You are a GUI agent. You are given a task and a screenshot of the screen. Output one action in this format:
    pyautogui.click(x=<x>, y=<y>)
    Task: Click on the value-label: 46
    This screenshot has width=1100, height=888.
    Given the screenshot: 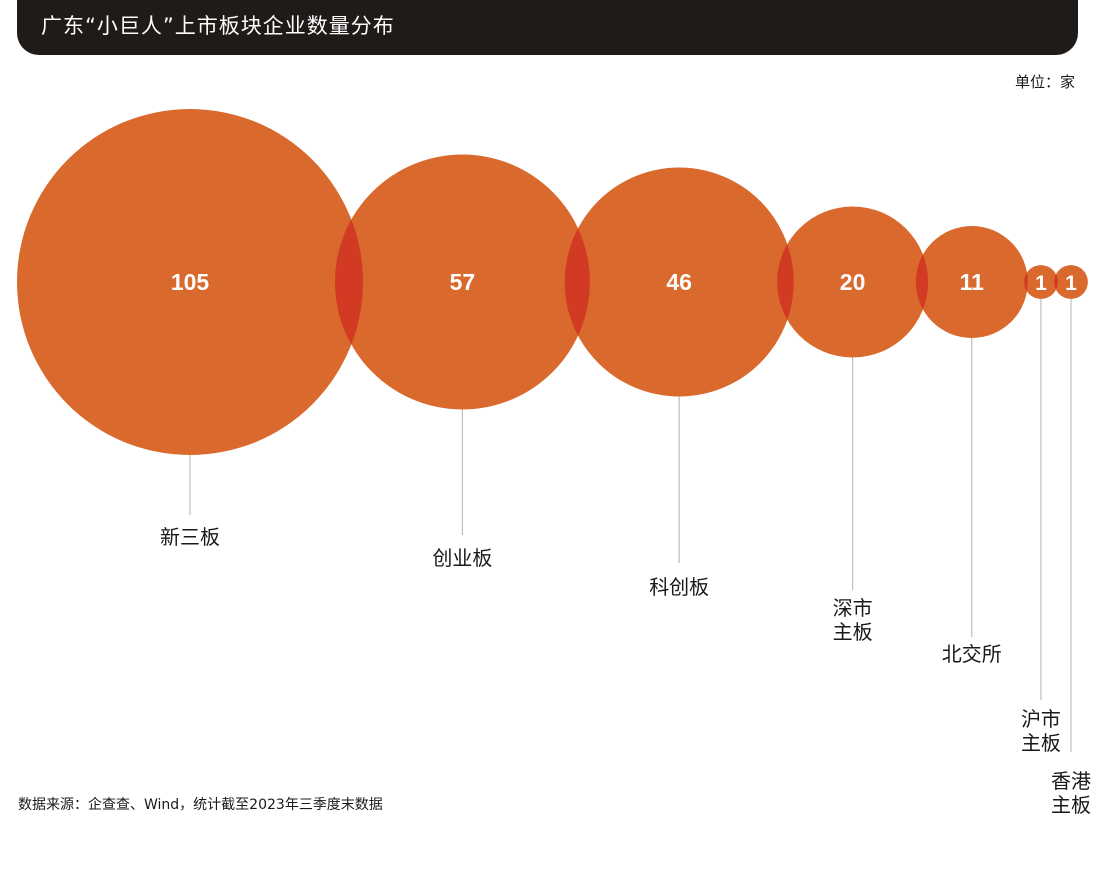 What is the action you would take?
    pyautogui.click(x=679, y=282)
    